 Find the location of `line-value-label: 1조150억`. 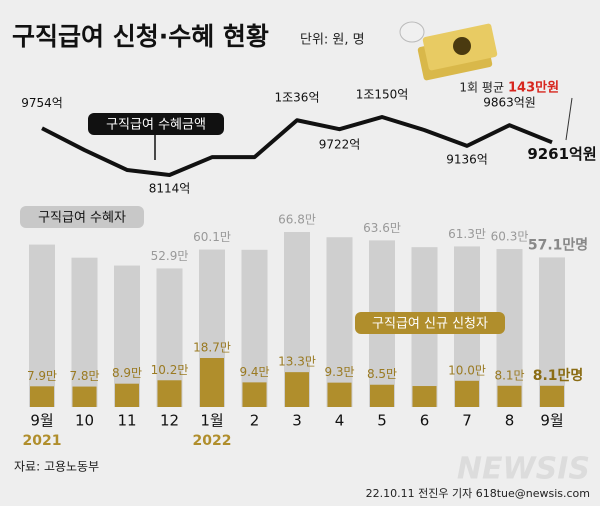

line-value-label: 1조150억 is located at coordinates (382, 95).